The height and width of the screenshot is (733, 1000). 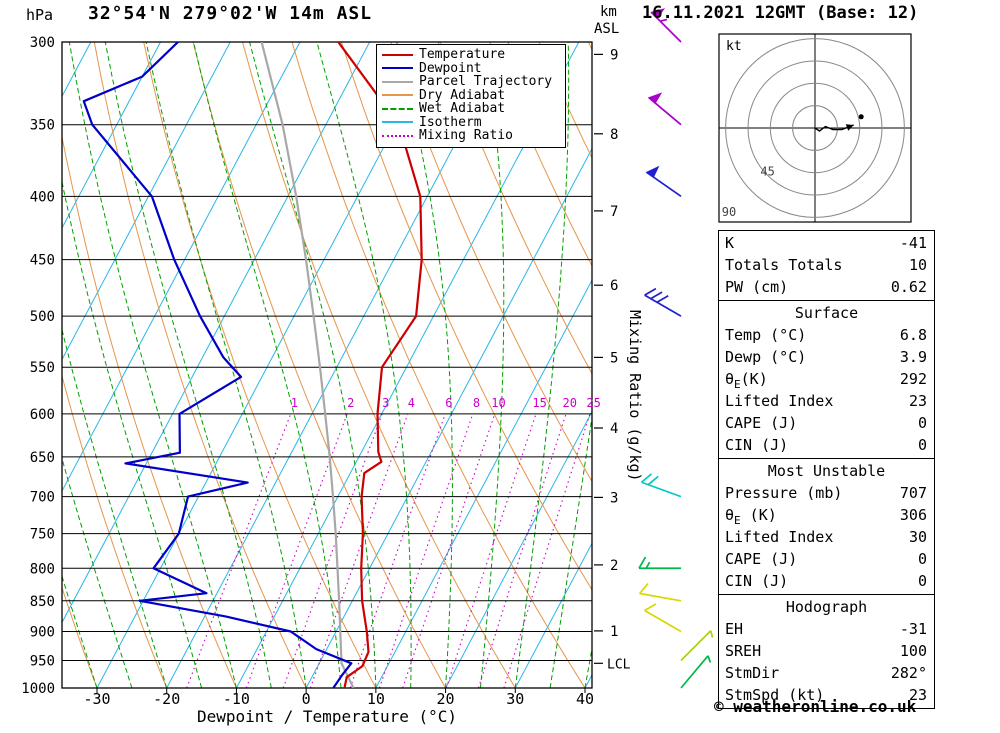 What do you see at coordinates (42, 633) in the screenshot?
I see `pressure-tick-label: 900` at bounding box center [42, 633].